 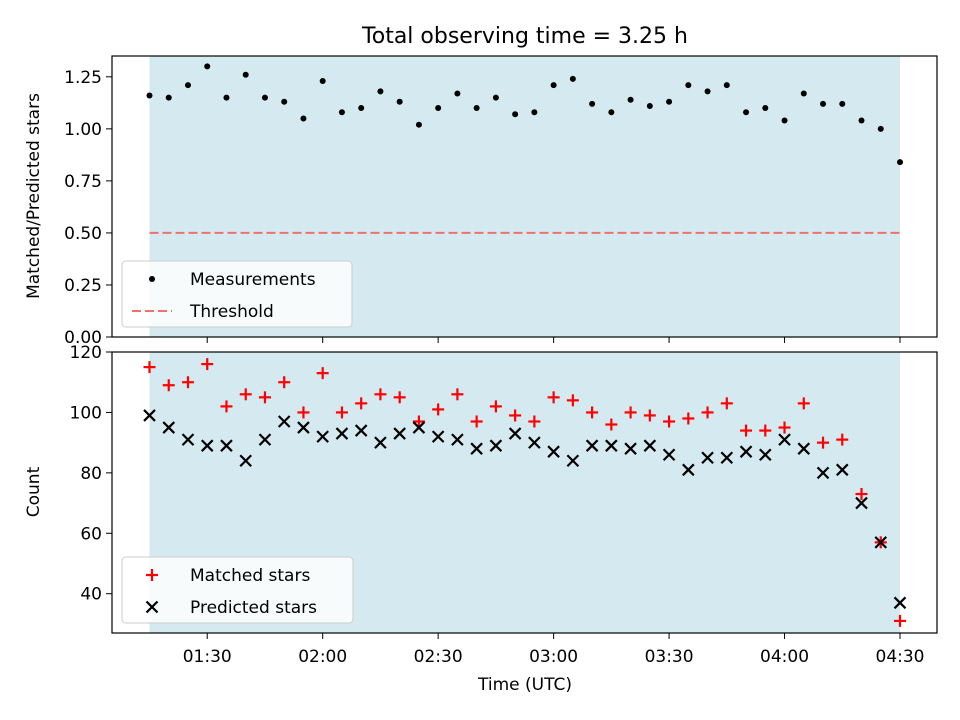 What do you see at coordinates (231, 312) in the screenshot?
I see `legend-label: Threshold` at bounding box center [231, 312].